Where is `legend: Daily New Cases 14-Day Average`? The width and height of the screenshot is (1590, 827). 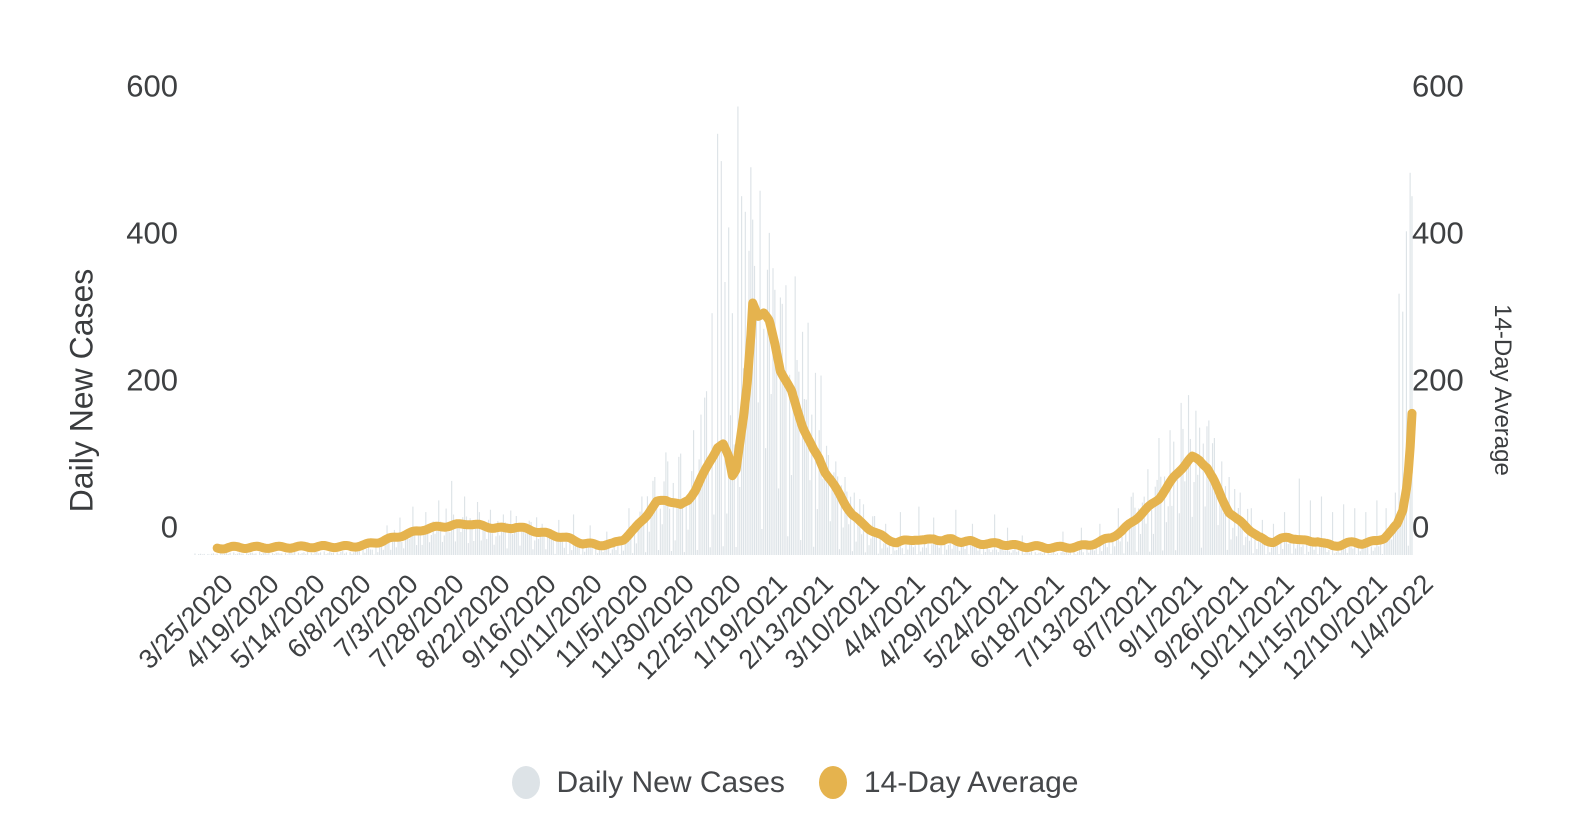 legend: Daily New Cases 14-Day Average is located at coordinates (795, 782).